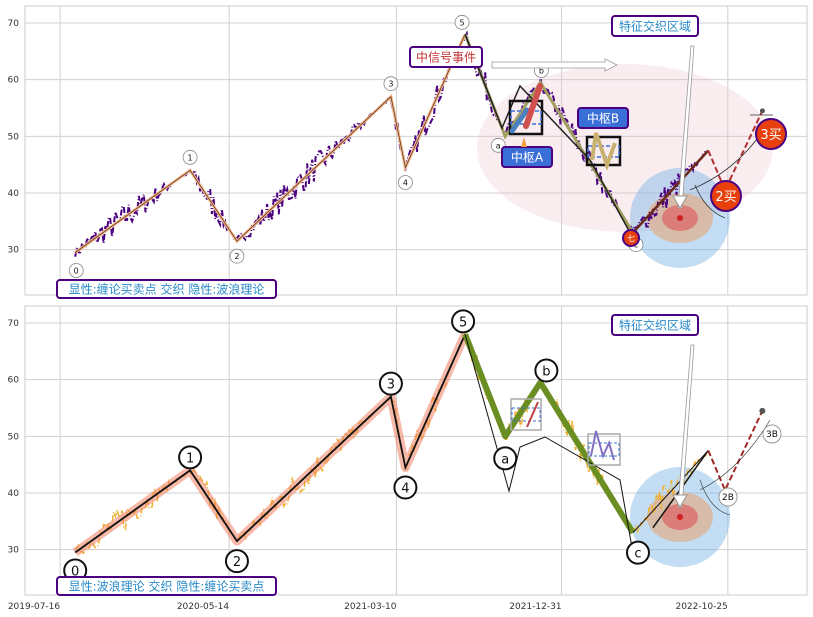  Describe the element at coordinates (34, 607) in the screenshot. I see `x-tick-label: 2019-07-16` at that location.